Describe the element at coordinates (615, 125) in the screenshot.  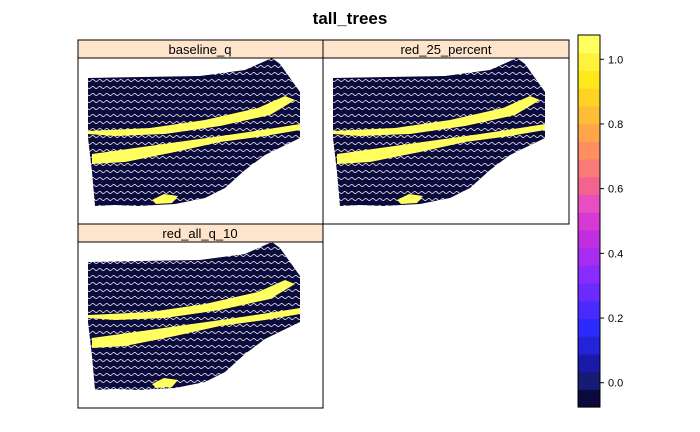
I see `colorbar-tick-label: 0.8` at that location.